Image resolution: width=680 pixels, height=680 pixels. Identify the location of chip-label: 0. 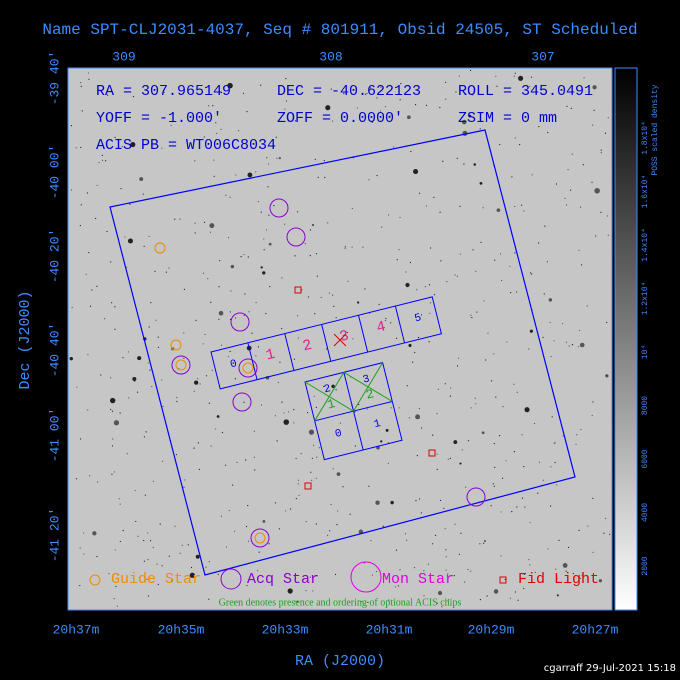
(233, 364).